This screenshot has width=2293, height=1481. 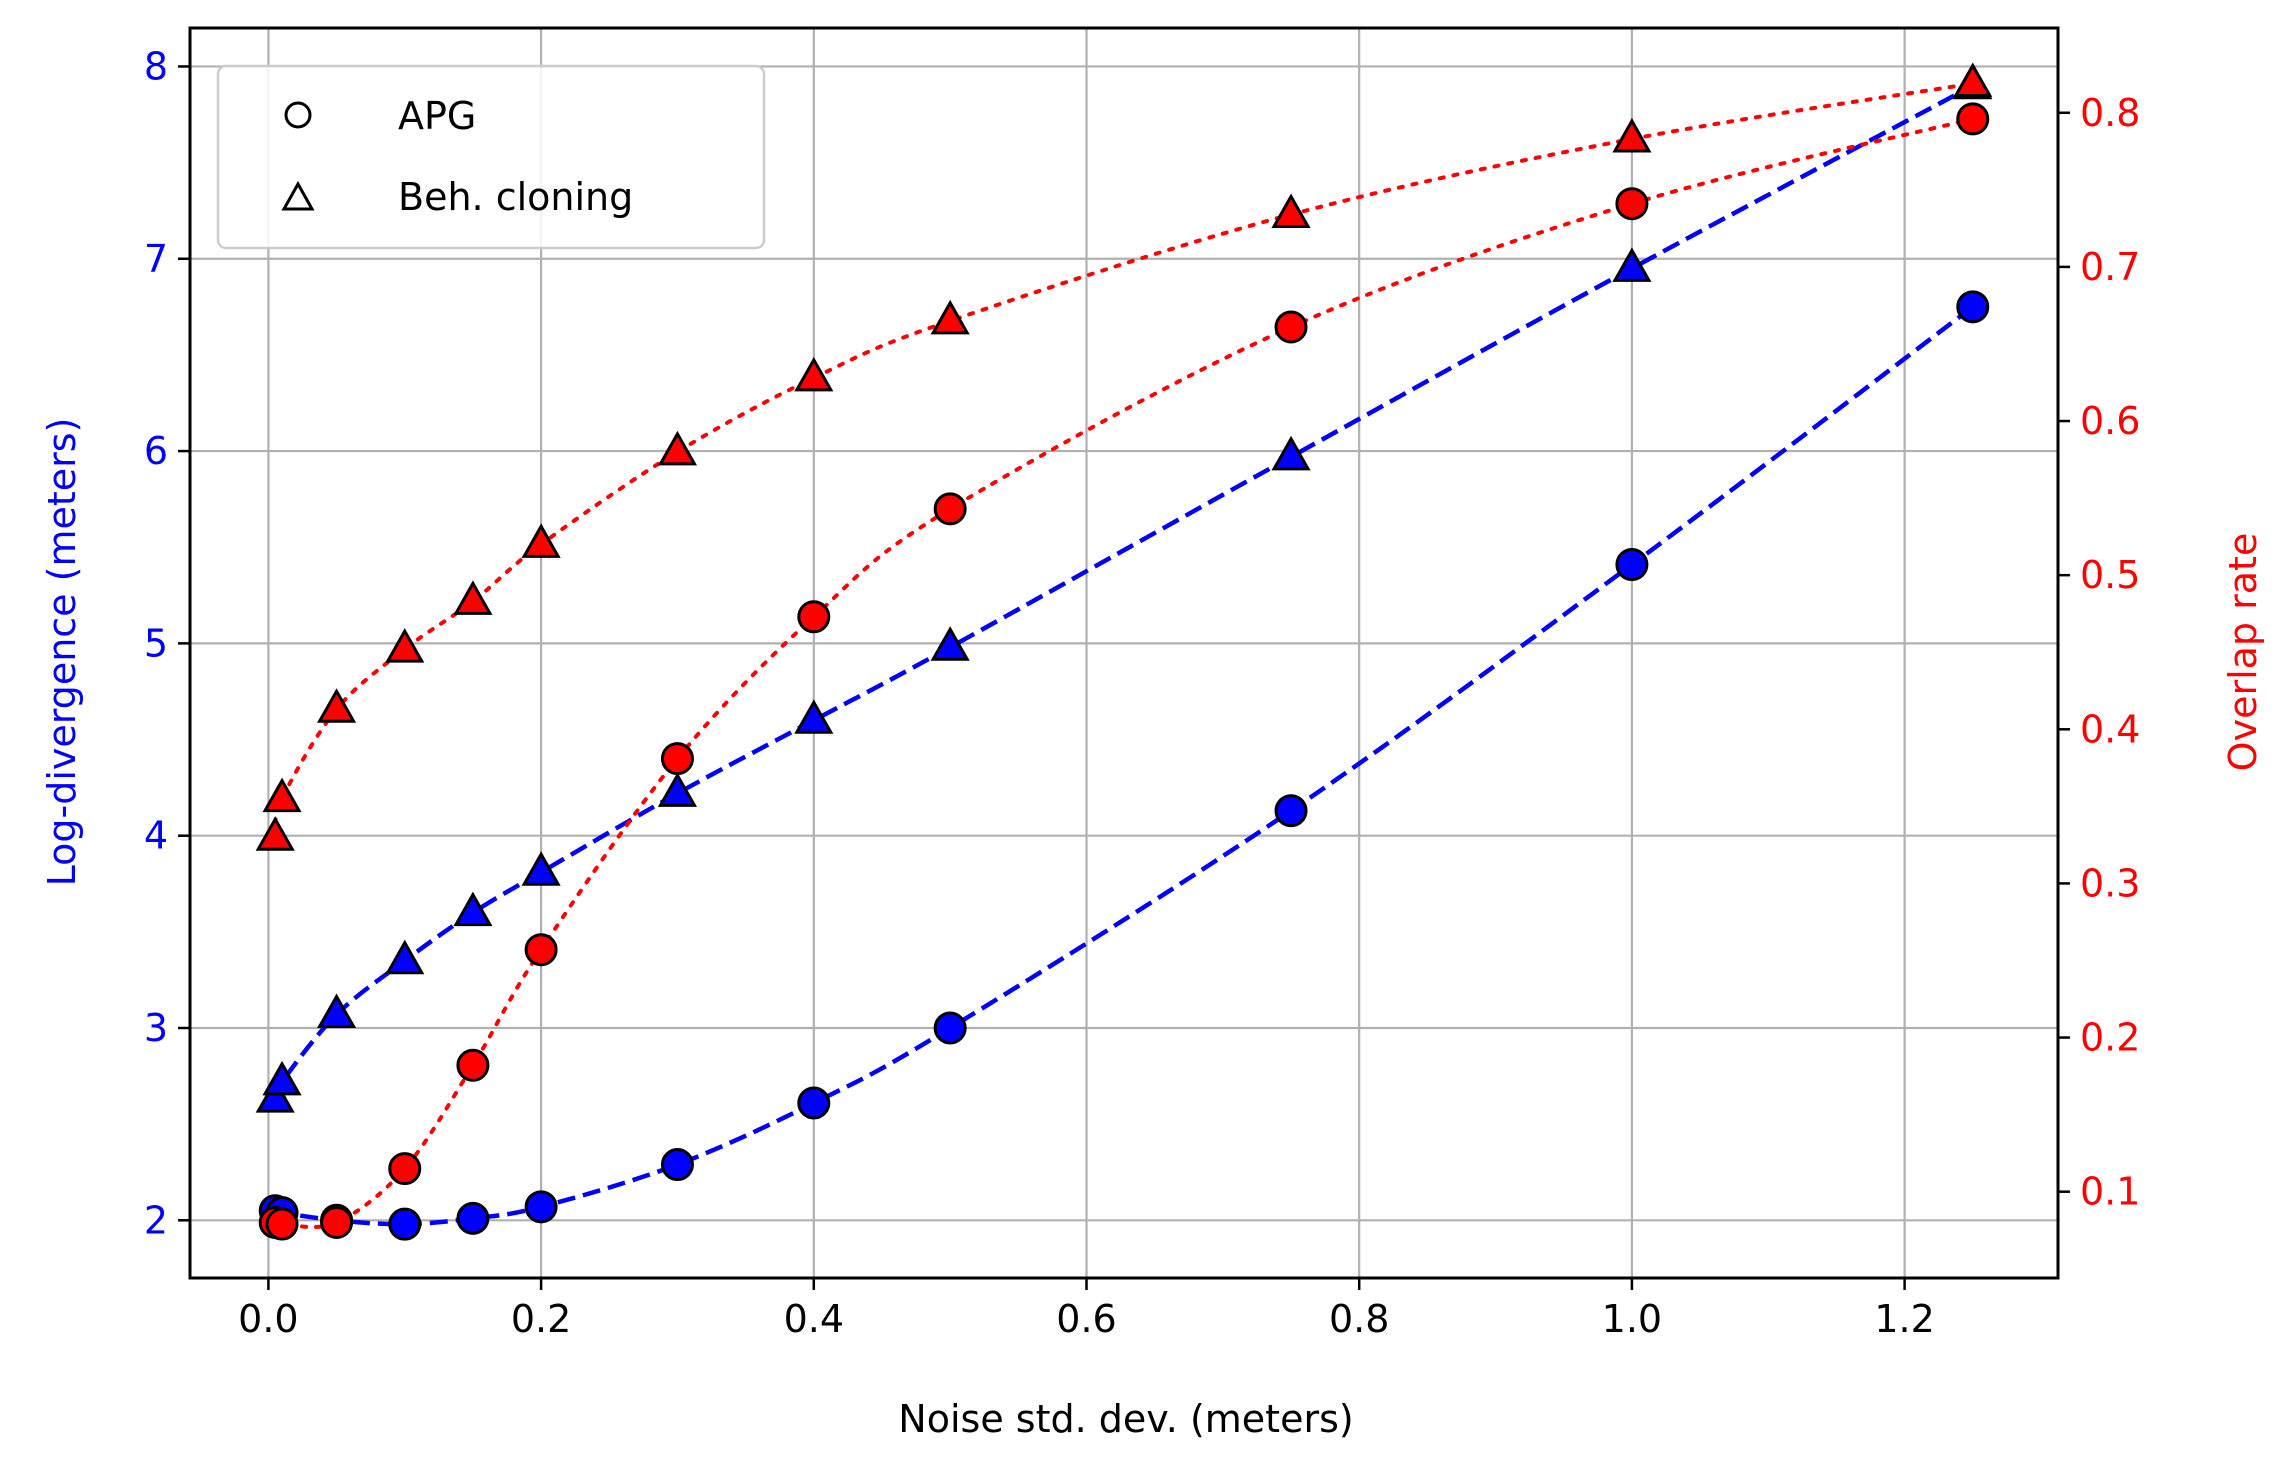 I want to click on right-y-axis-label: Overlap rate, so click(x=2243, y=652).